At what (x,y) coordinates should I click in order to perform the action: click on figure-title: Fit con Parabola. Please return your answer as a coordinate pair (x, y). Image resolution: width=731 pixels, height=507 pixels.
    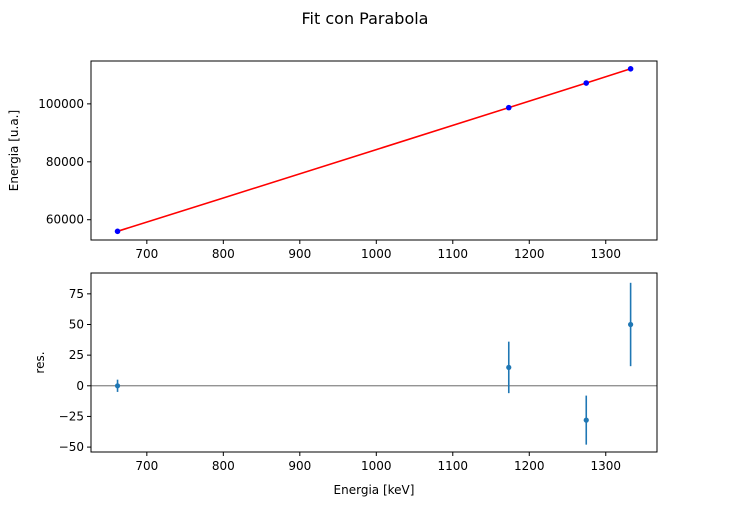
    Looking at the image, I should click on (365, 18).